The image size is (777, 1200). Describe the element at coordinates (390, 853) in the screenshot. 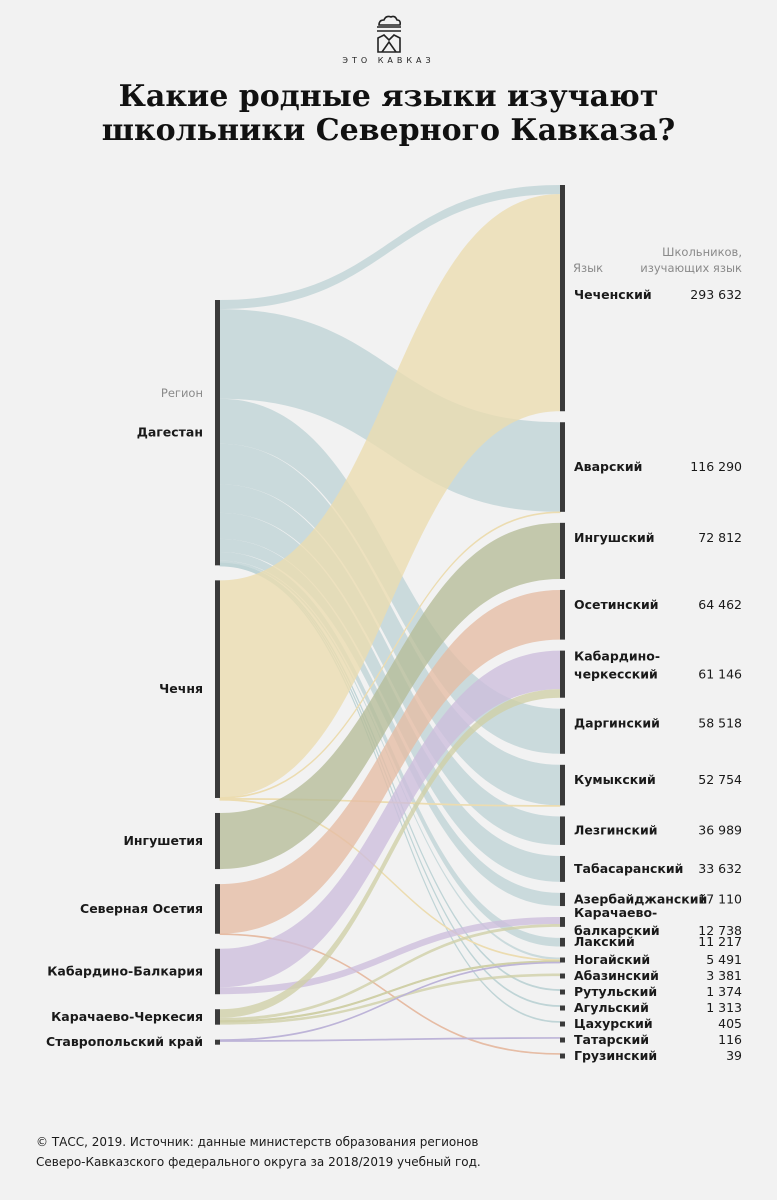

I see `flow-карачаево-черкесия-to-кабардино-черкесский` at that location.